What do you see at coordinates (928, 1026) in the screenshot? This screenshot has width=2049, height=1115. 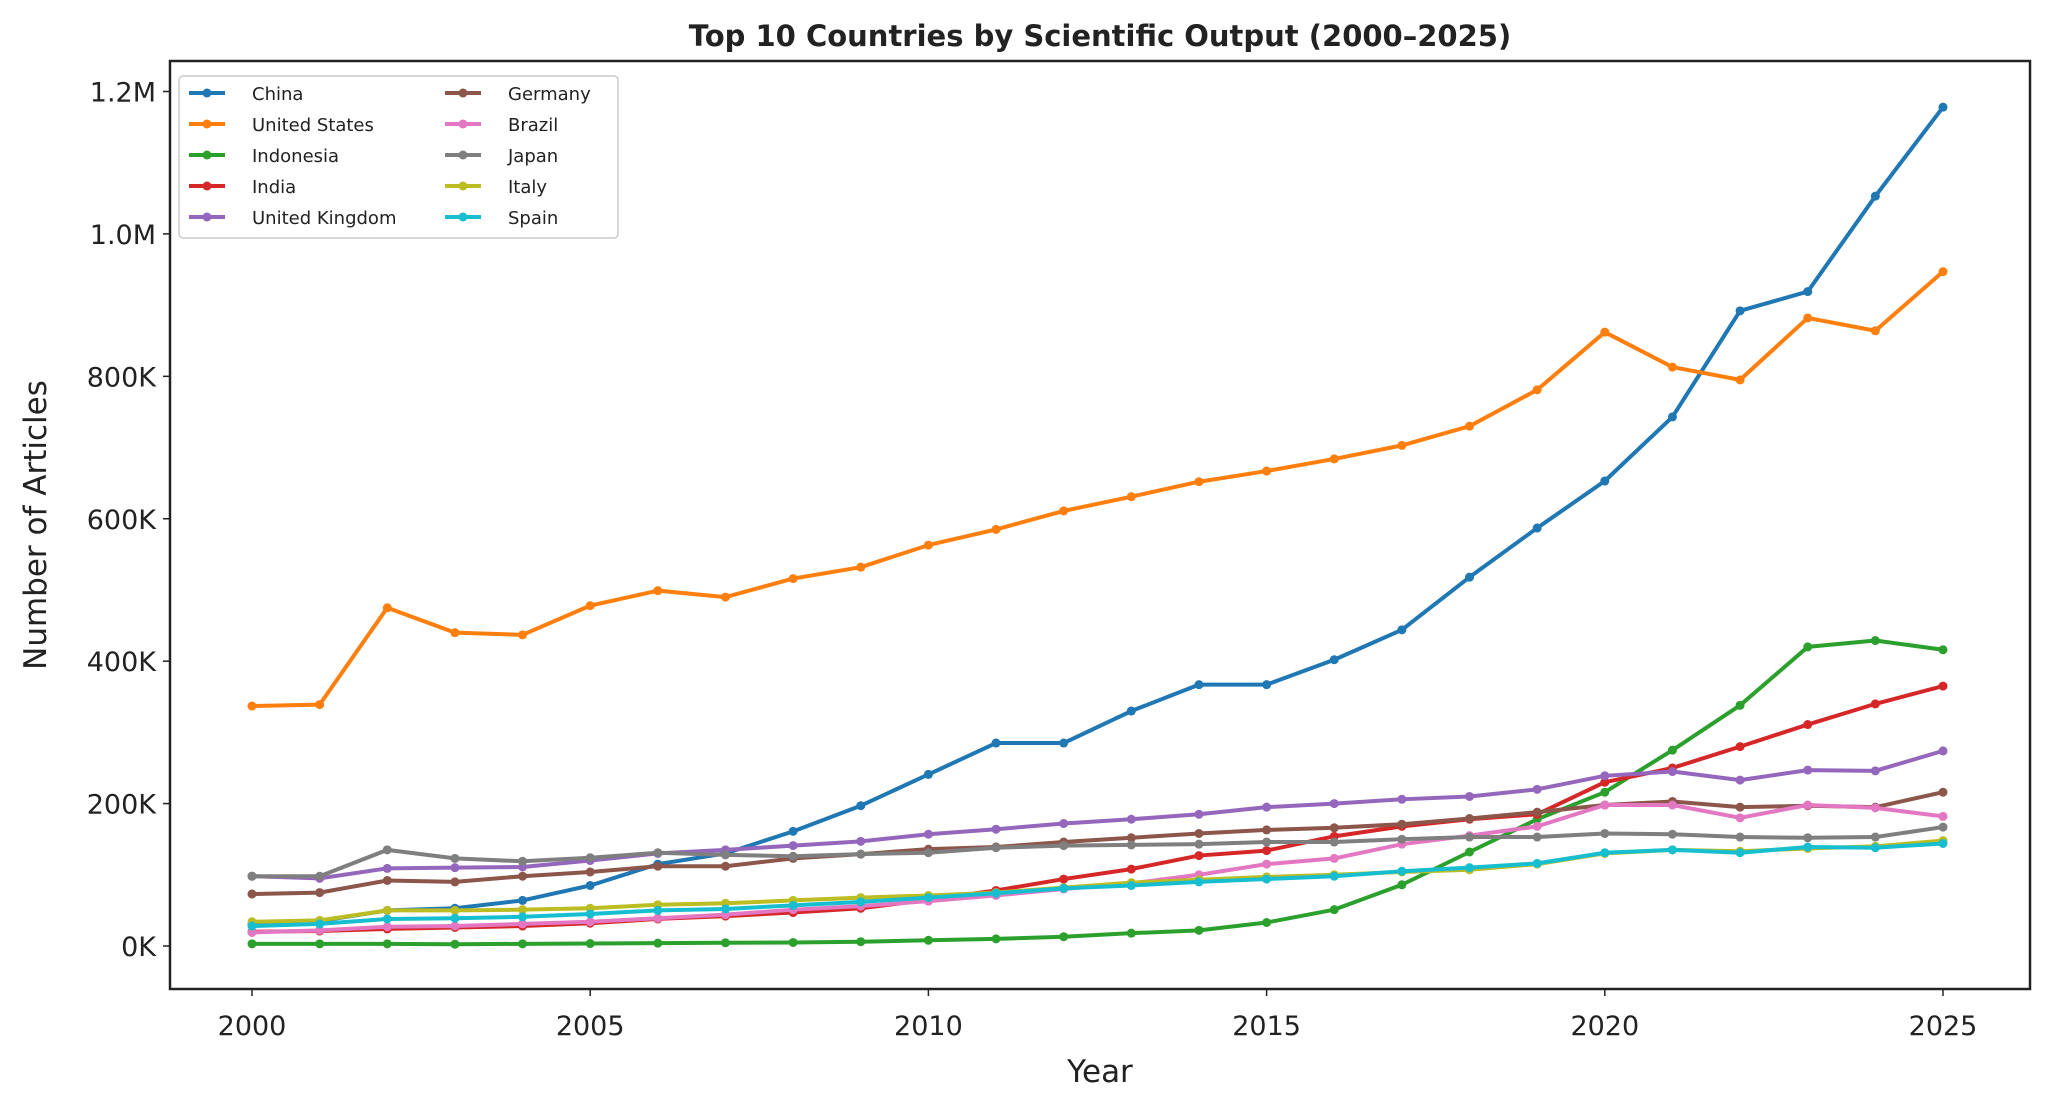 I see `x-tick-label: 2010` at bounding box center [928, 1026].